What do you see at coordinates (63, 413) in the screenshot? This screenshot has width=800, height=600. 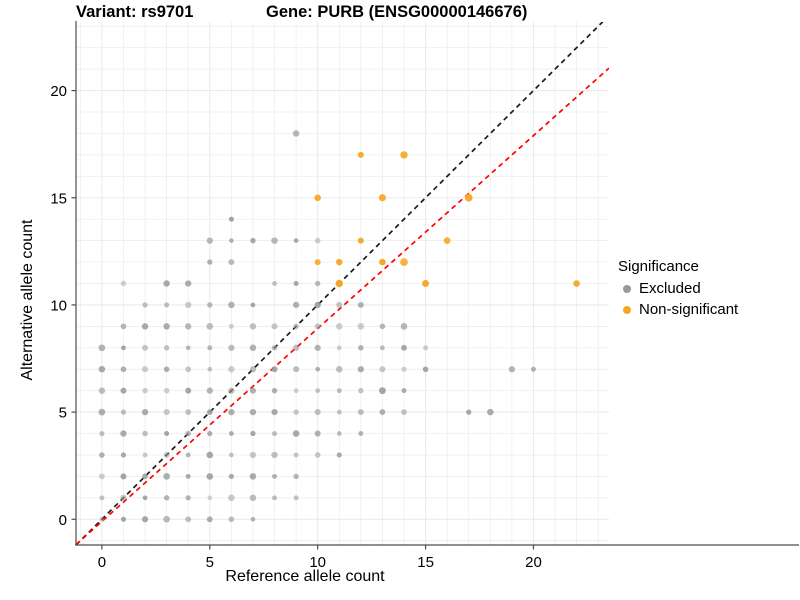 I see `y-tick-label: 5` at bounding box center [63, 413].